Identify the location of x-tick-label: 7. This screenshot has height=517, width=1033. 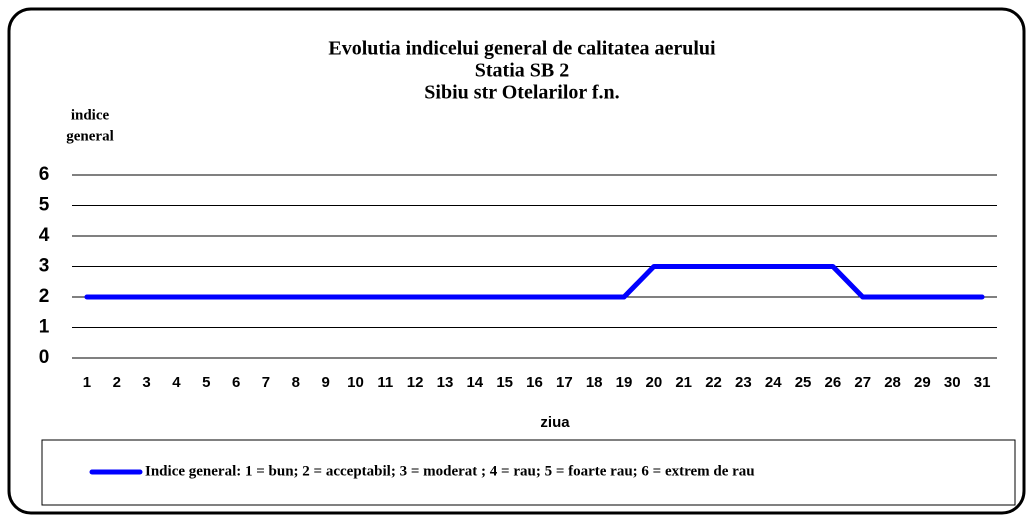
(266, 382).